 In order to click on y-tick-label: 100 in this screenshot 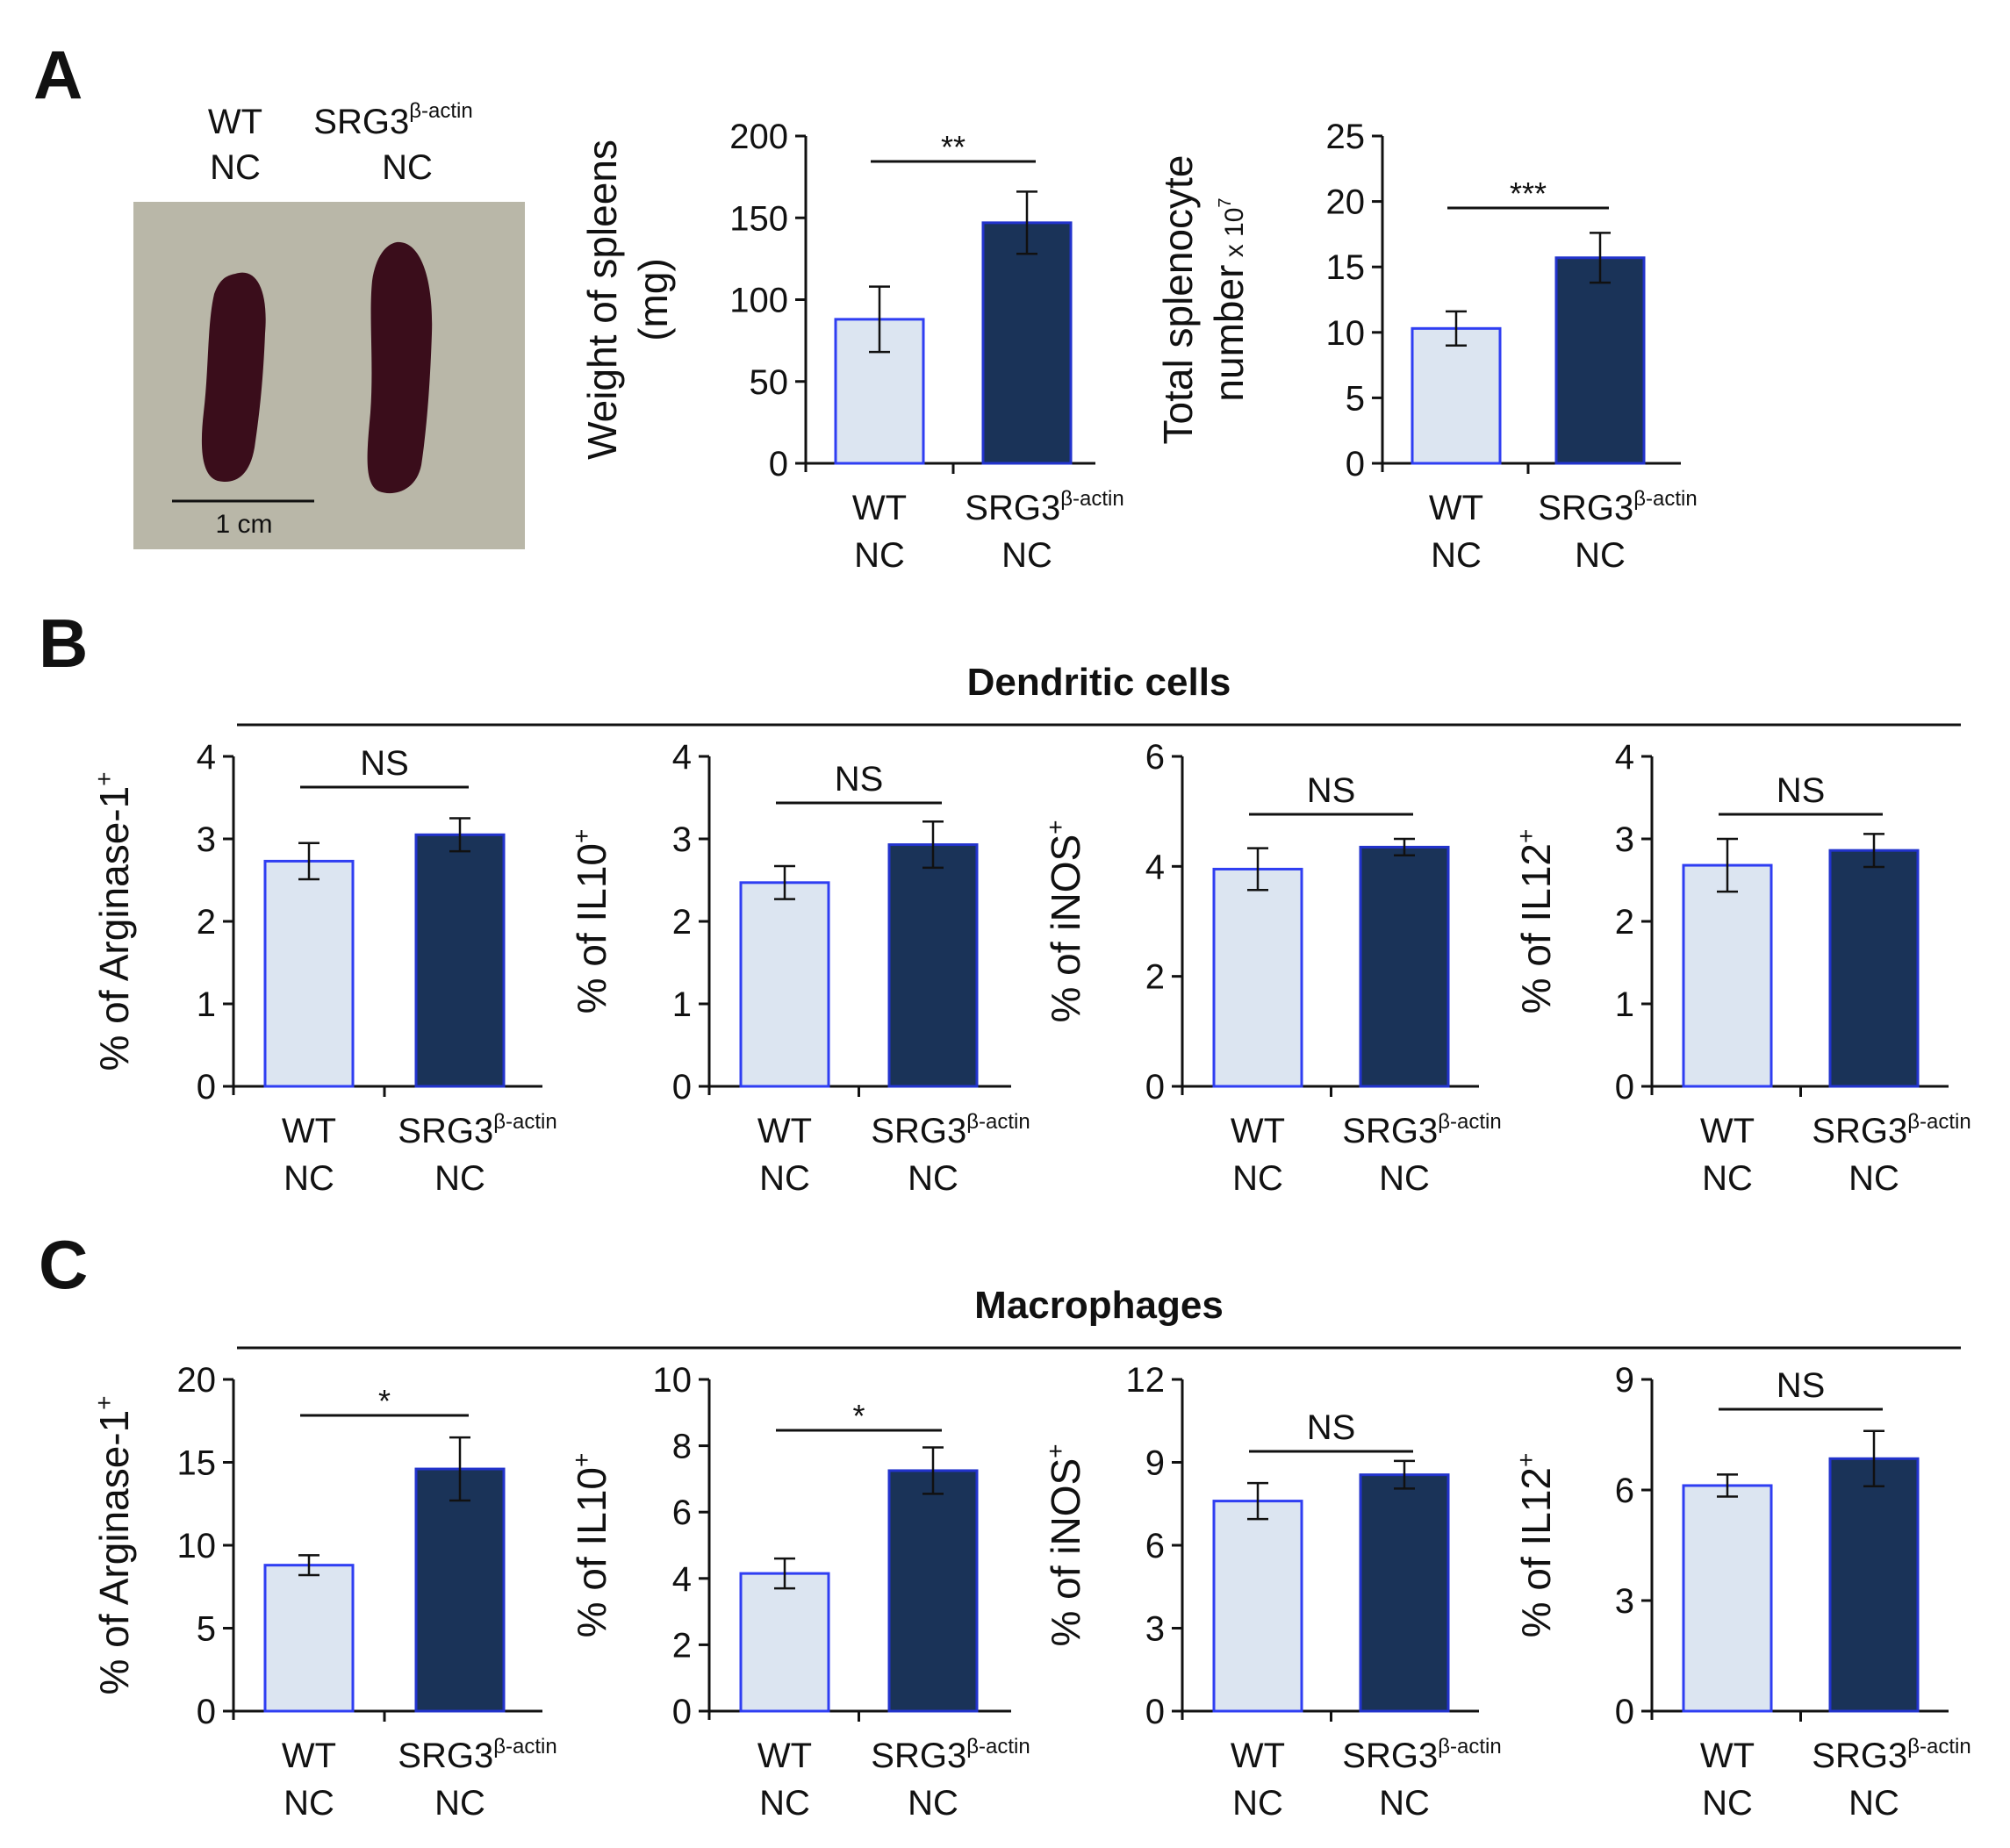, I will do `click(759, 301)`.